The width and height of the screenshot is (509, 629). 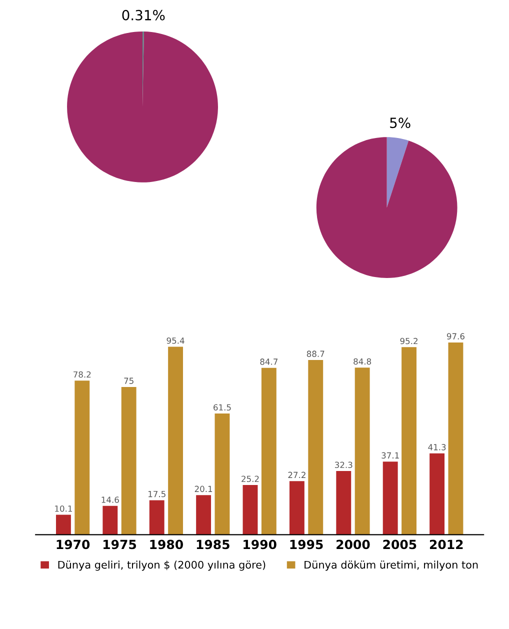 I want to click on data-label: 95.4, so click(x=175, y=340).